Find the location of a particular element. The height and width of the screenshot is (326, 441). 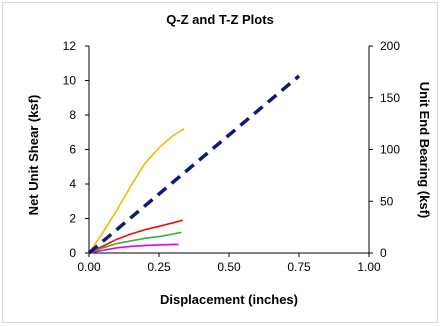

y-tick-label: 4 is located at coordinates (72, 184).